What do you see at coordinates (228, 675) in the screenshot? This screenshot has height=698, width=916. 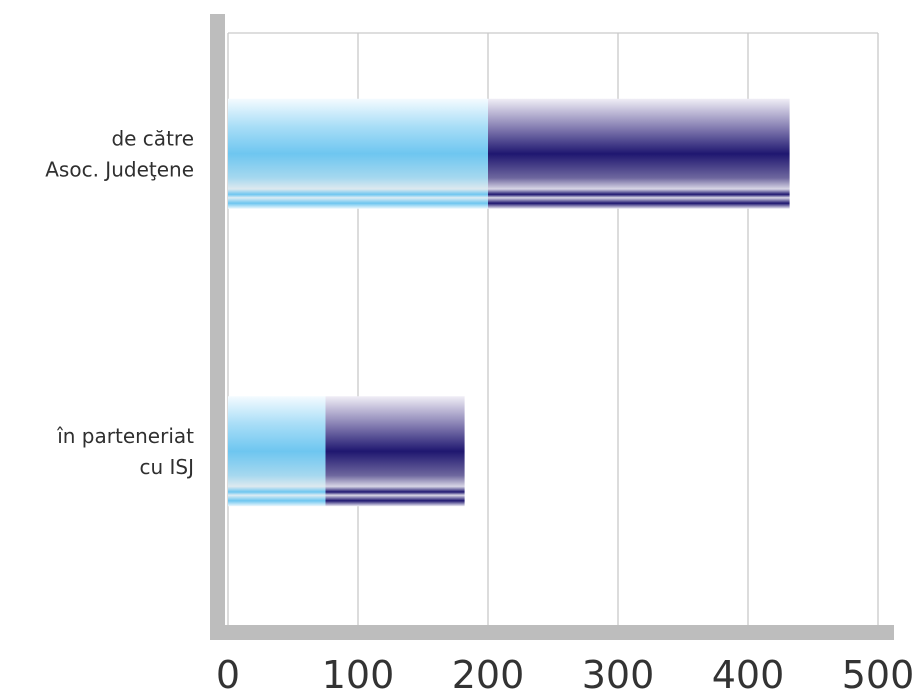 I see `x-tick-label-0: 0` at bounding box center [228, 675].